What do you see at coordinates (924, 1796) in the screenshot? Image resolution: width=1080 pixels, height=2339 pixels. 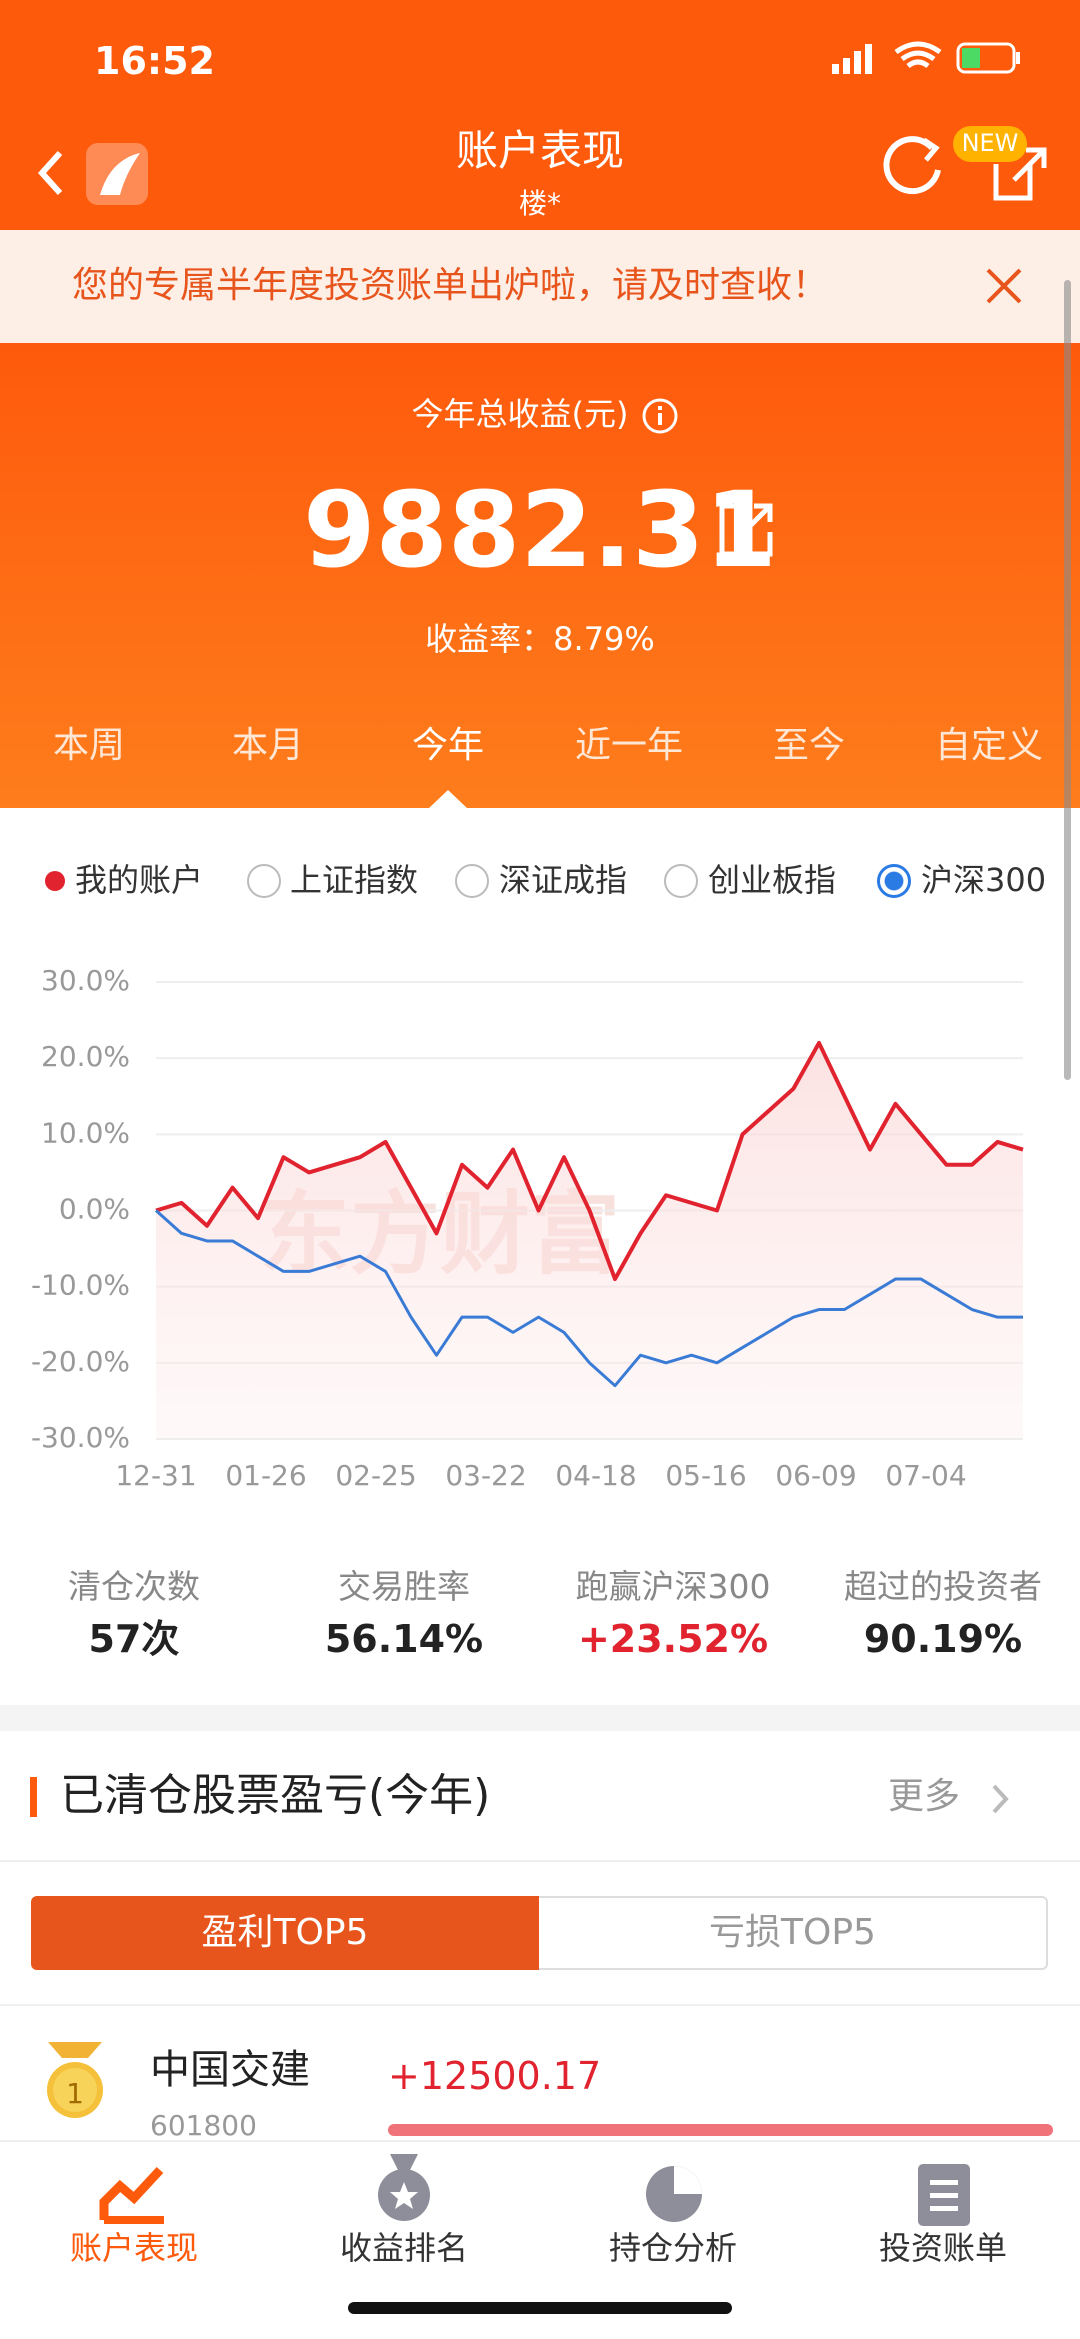 I see `more-link: 更多` at bounding box center [924, 1796].